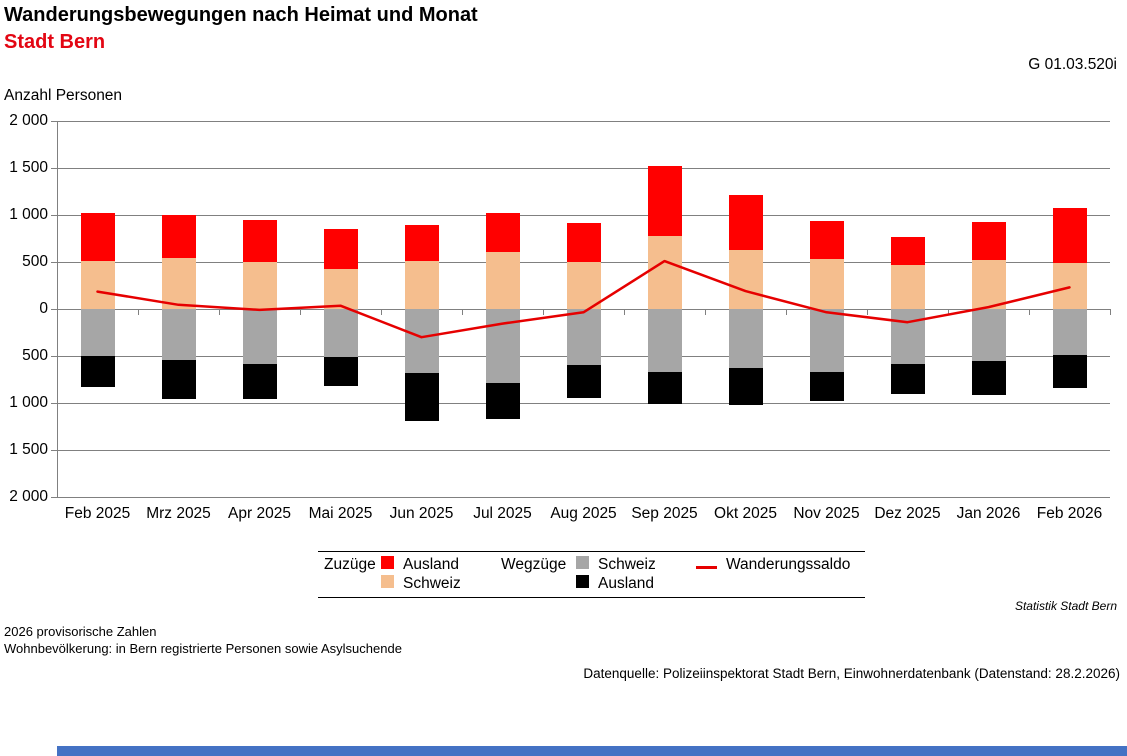 This screenshot has width=1127, height=756. Describe the element at coordinates (1072, 64) in the screenshot. I see `graph-id: G 01.03.520i` at that location.